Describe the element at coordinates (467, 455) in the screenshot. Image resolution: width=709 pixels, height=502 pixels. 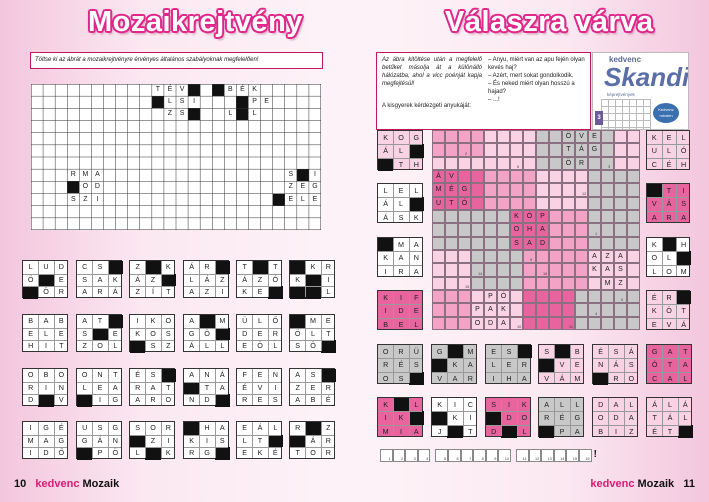
I see `solution-cell: 7` at that location.